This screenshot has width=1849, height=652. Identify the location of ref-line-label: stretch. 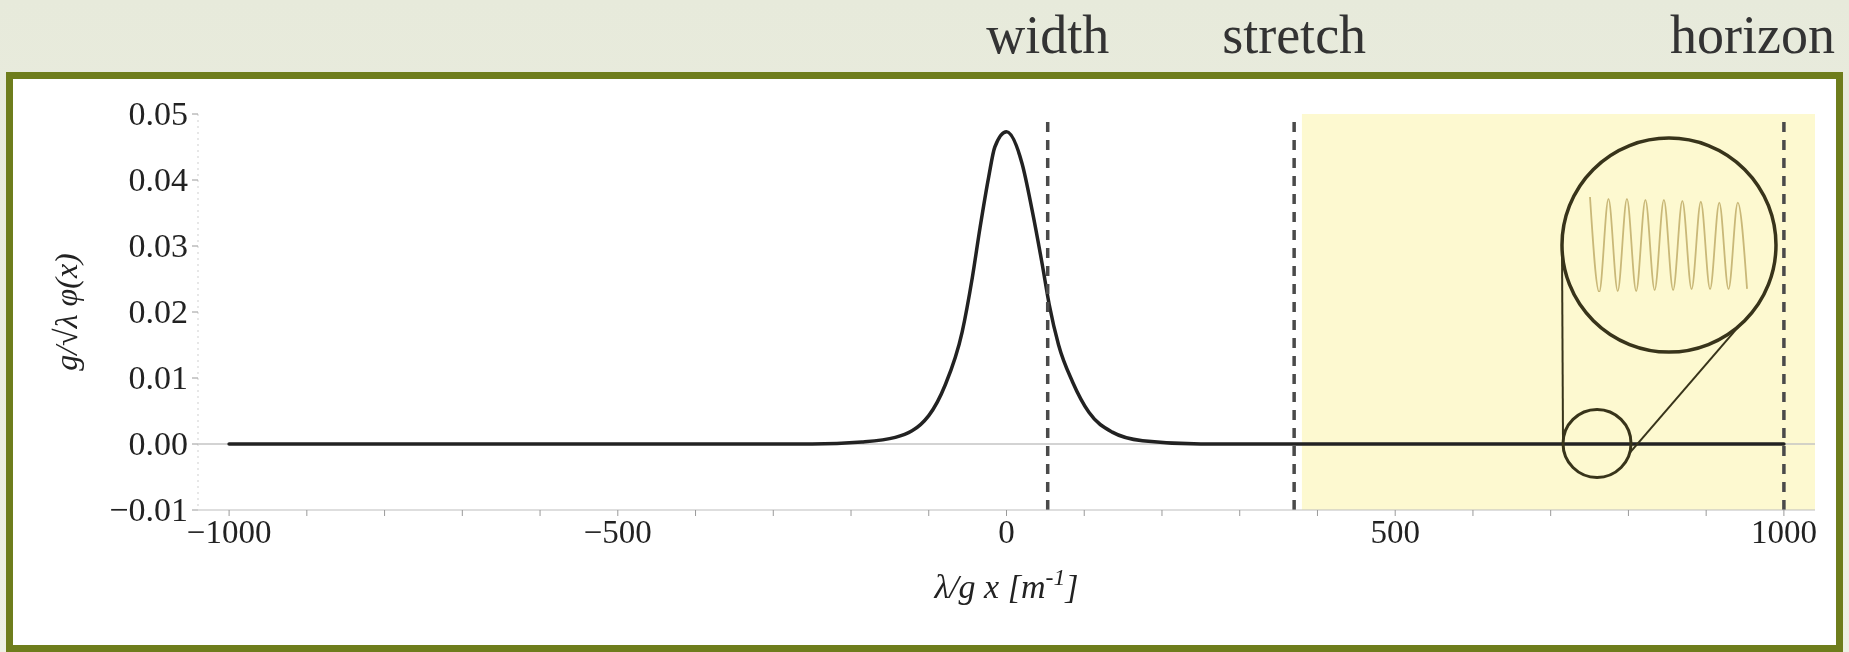
(1294, 35).